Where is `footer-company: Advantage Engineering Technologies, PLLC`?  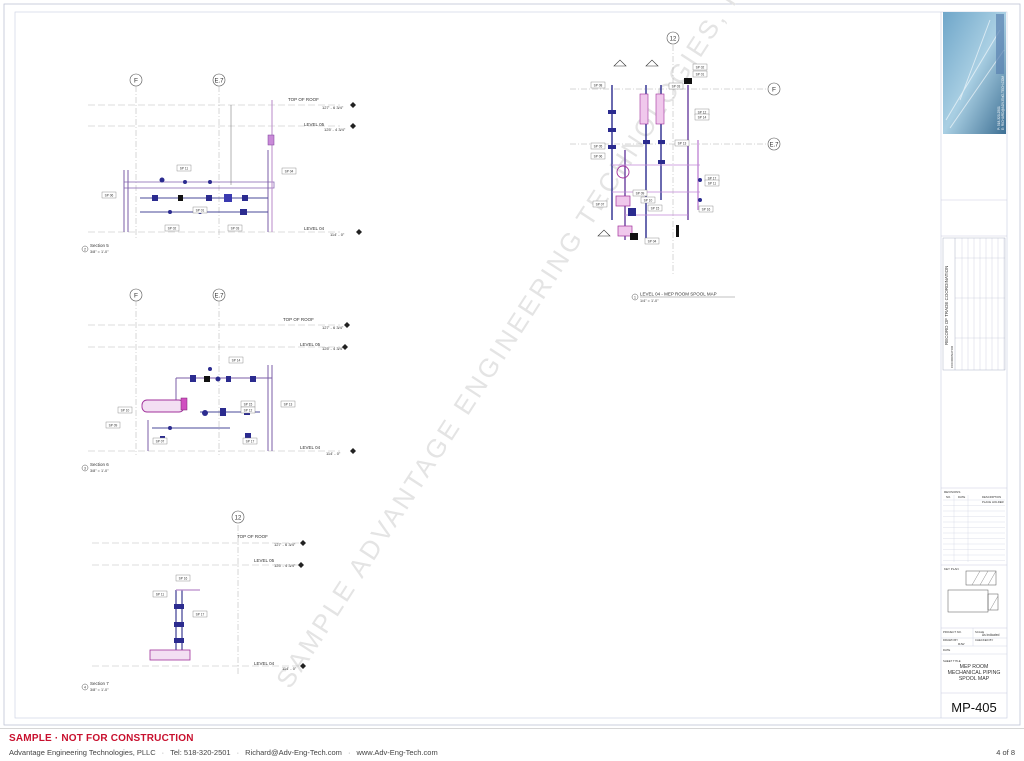
footer-company: Advantage Engineering Technologies, PLLC is located at coordinates (82, 752).